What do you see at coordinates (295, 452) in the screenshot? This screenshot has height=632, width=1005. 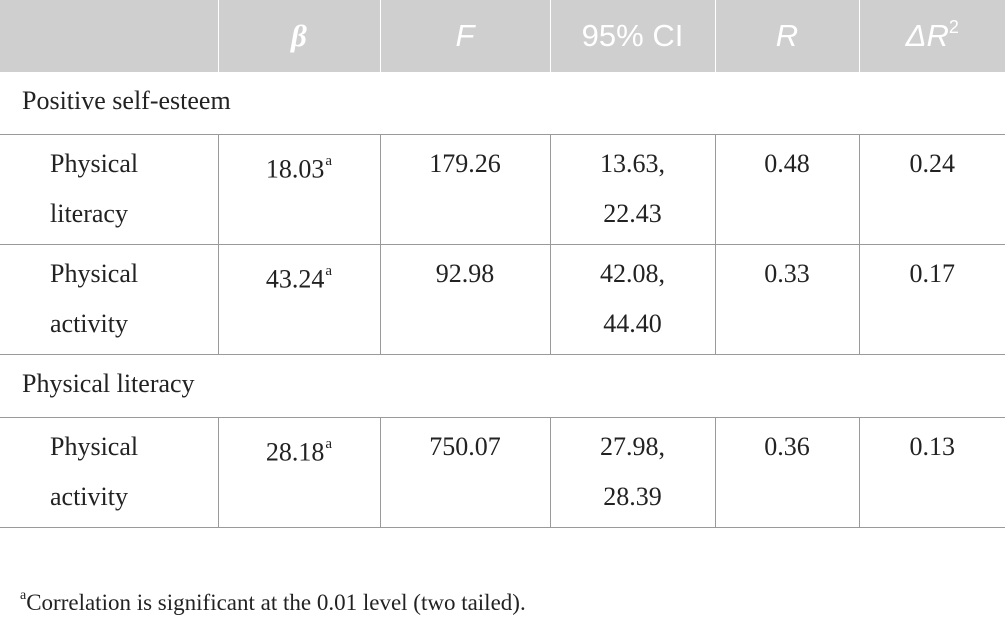 I see `beta-value: 28.18` at bounding box center [295, 452].